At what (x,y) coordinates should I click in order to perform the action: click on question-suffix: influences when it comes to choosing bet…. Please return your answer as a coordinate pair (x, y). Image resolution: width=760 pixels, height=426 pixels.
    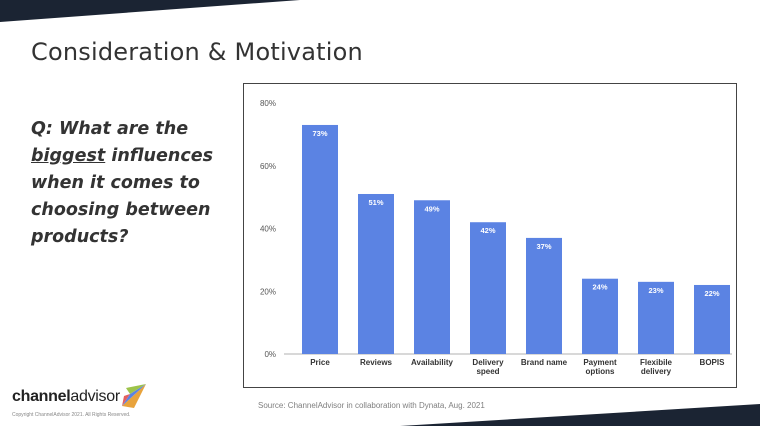
    Looking at the image, I should click on (122, 196).